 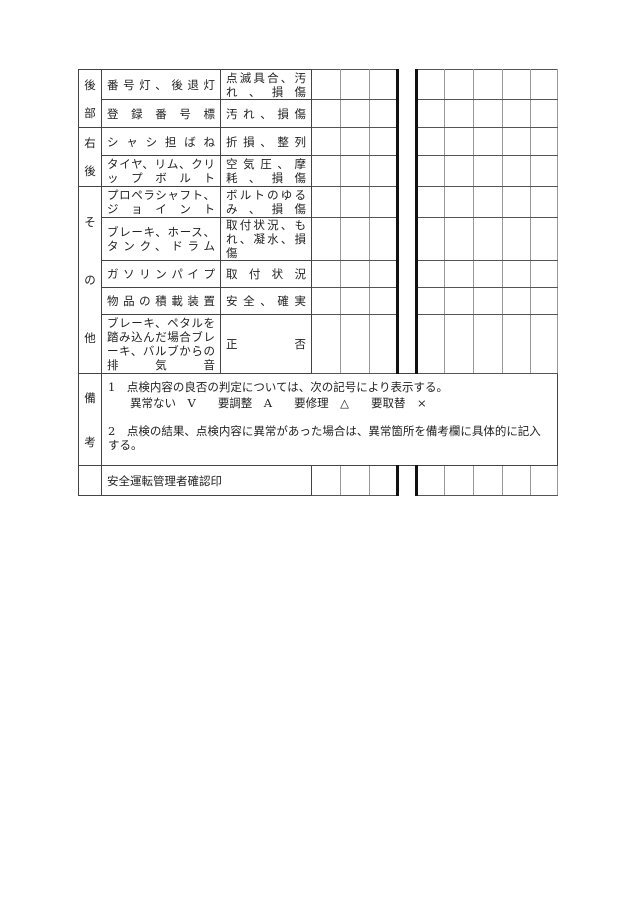 I want to click on inspection-item: シャシ担ばね, so click(x=161, y=141).